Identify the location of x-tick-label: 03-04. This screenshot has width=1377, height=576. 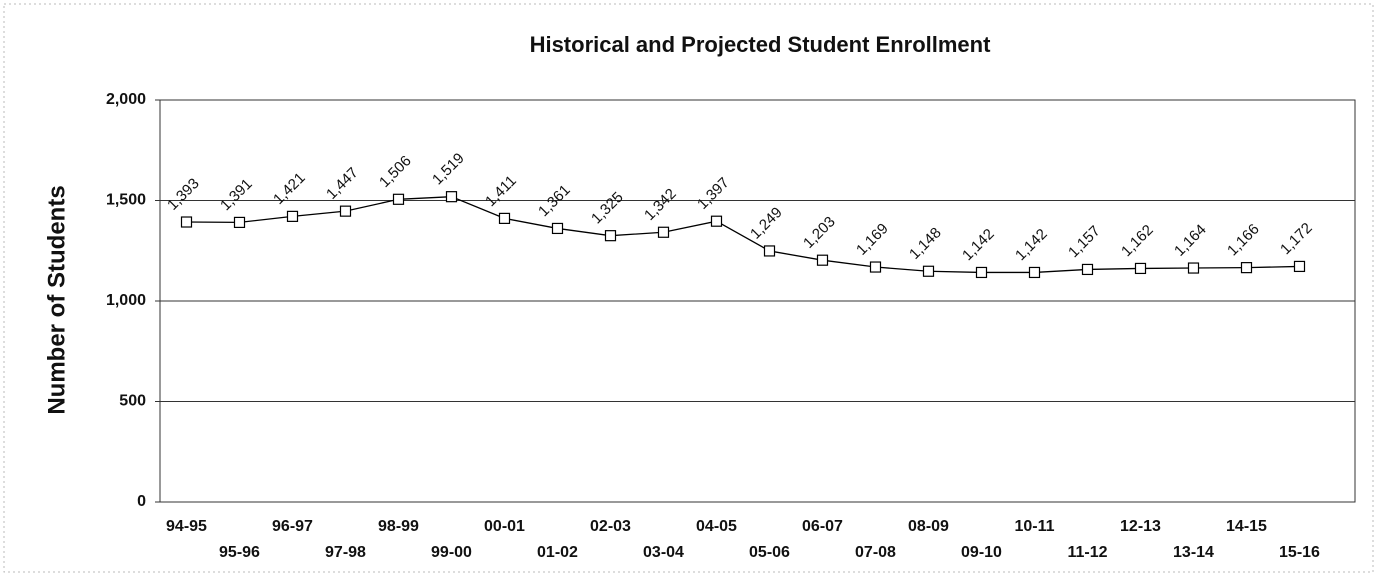
(663, 552).